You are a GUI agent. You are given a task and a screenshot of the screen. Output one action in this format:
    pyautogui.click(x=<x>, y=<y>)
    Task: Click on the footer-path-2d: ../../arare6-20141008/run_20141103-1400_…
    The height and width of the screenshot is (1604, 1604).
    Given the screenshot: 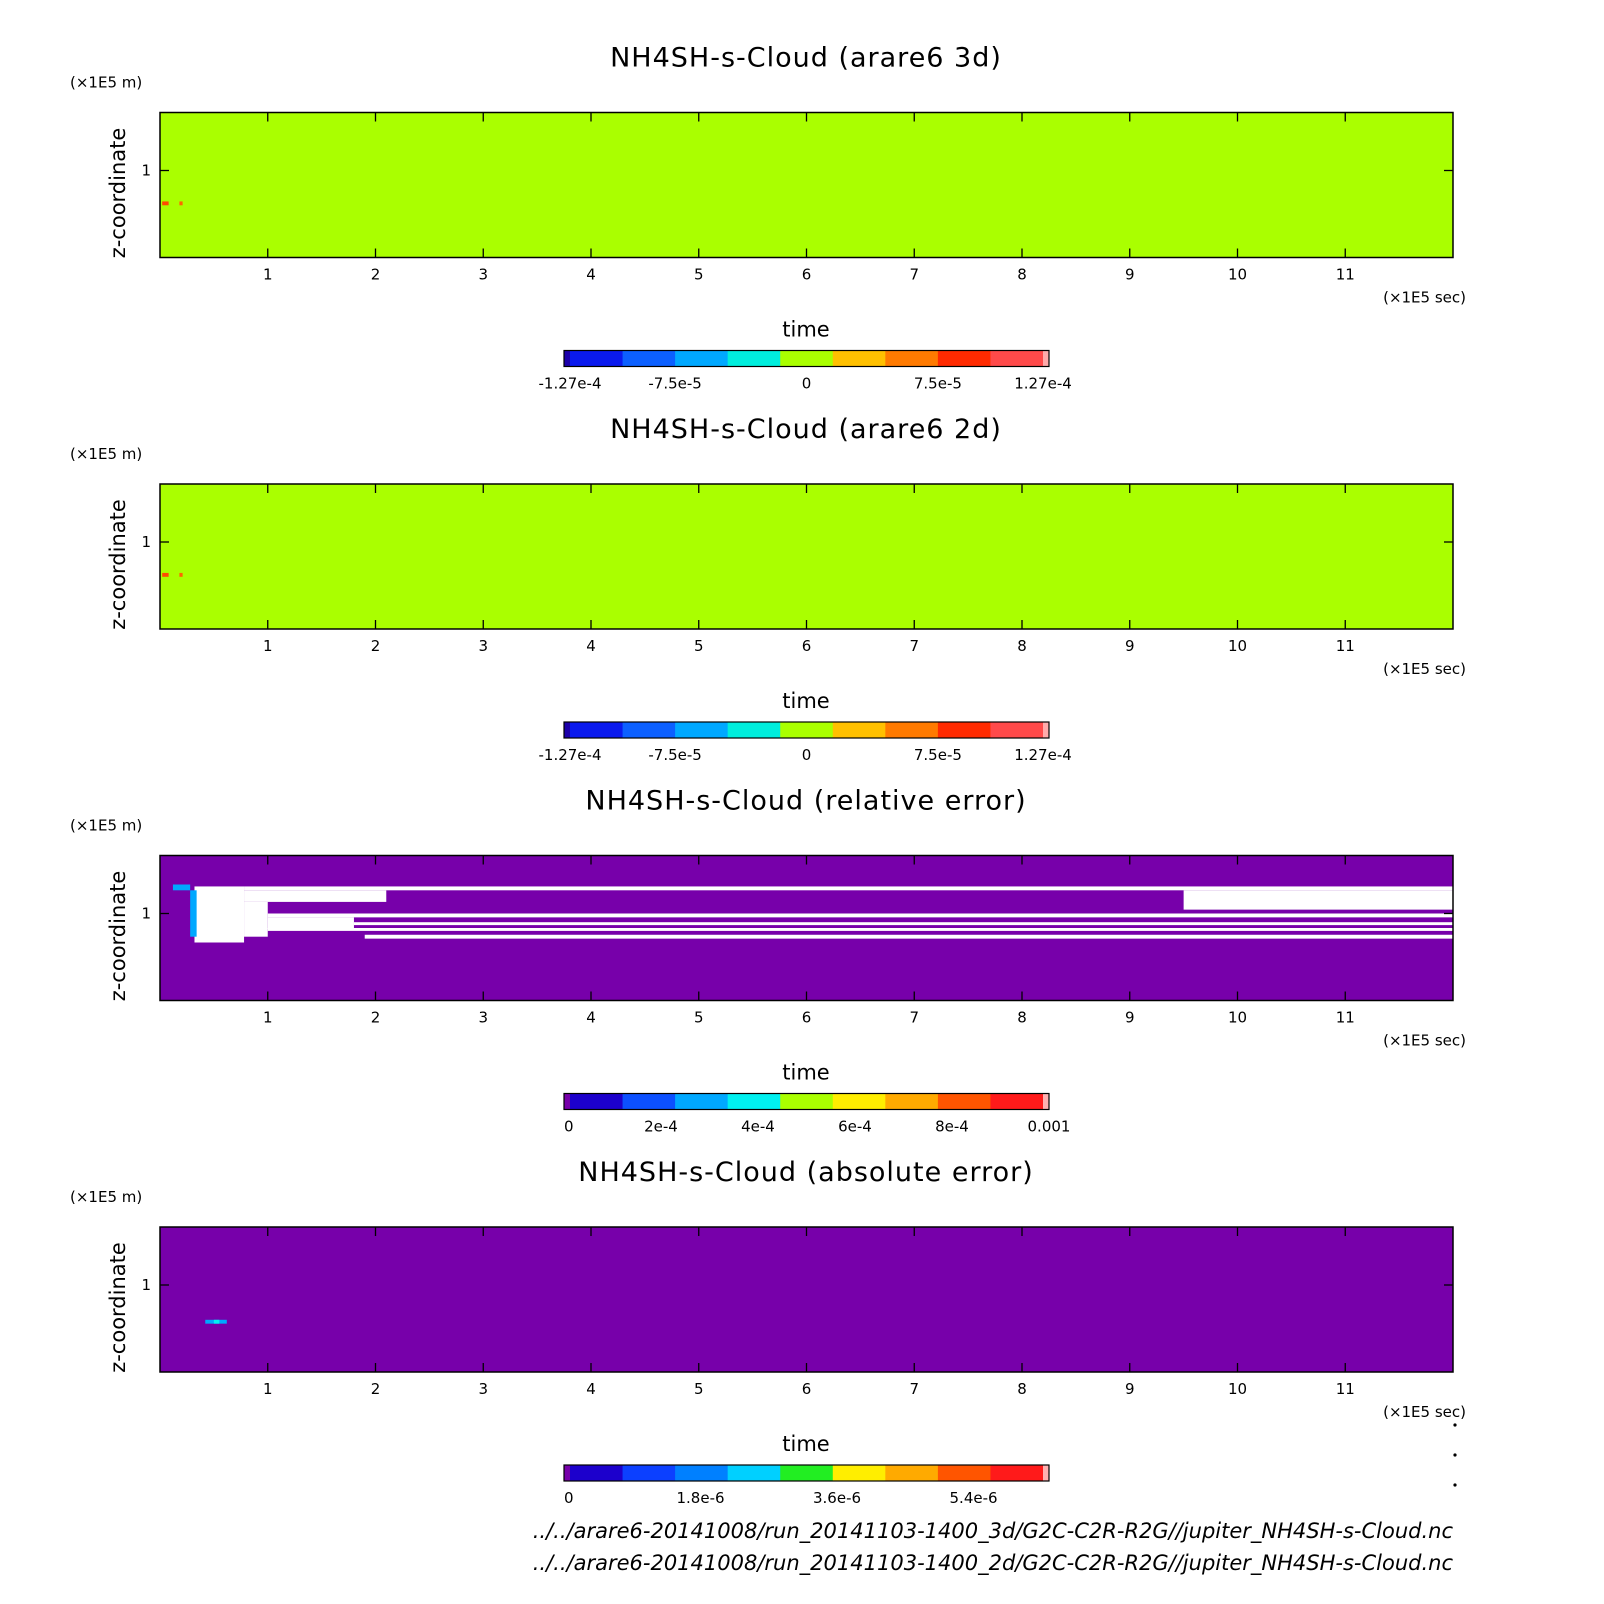 What is the action you would take?
    pyautogui.click(x=993, y=1563)
    